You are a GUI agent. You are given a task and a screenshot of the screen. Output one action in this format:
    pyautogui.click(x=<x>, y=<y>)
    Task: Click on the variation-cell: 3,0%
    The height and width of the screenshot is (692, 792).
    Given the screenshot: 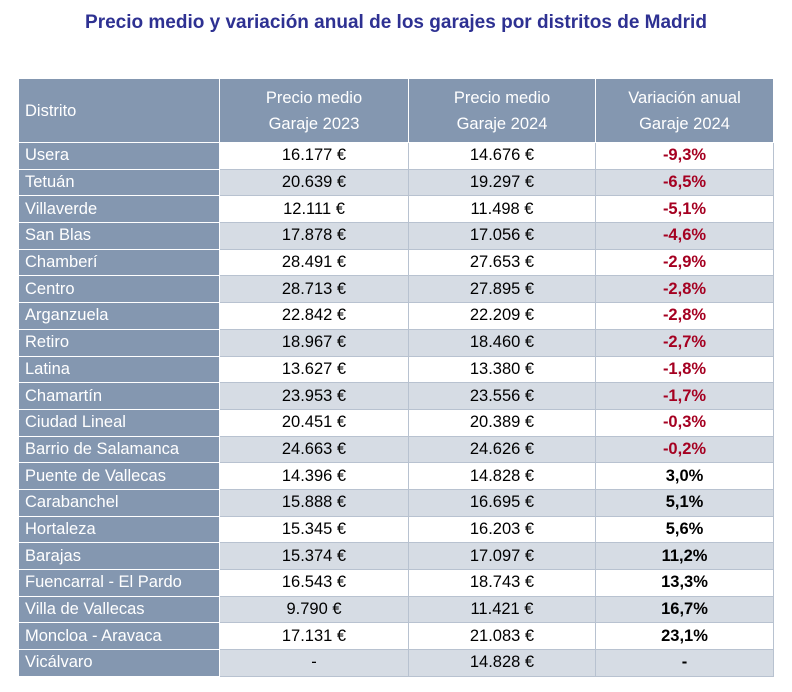 What is the action you would take?
    pyautogui.click(x=684, y=476)
    